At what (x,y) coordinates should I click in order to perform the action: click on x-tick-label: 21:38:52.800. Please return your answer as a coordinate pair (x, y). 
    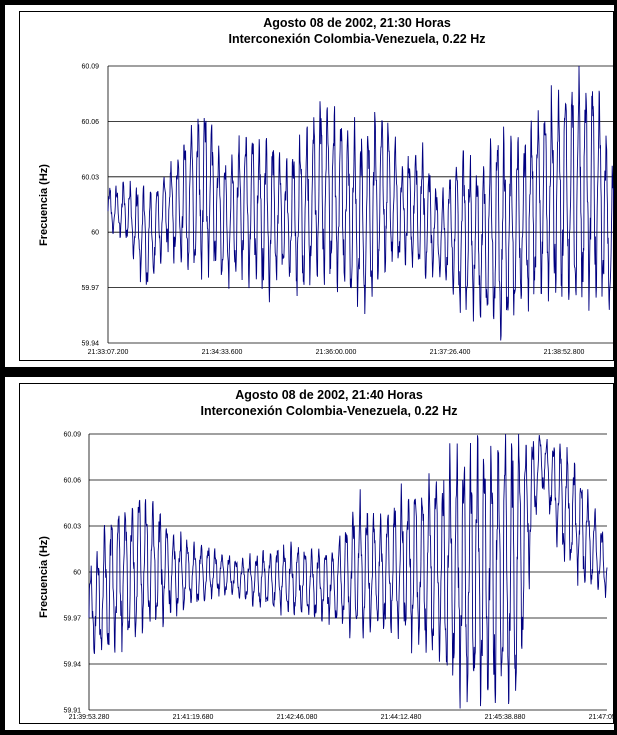
    Looking at the image, I should click on (564, 352).